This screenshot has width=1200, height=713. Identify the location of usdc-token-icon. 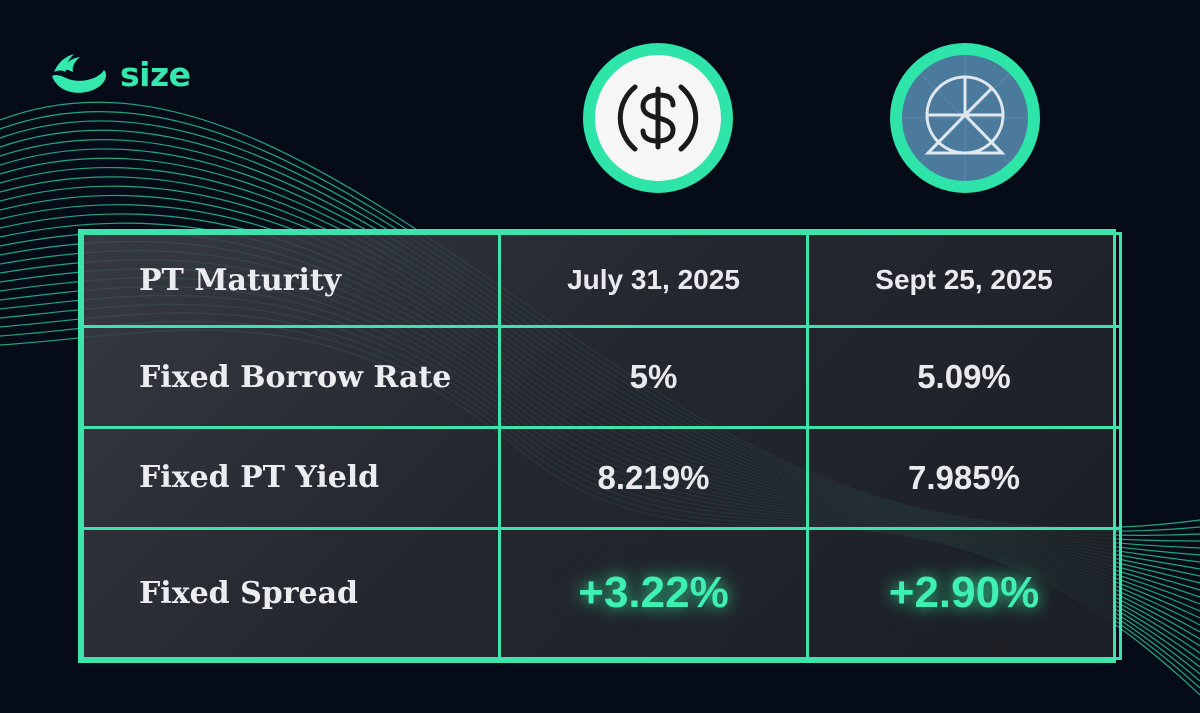
(658, 118).